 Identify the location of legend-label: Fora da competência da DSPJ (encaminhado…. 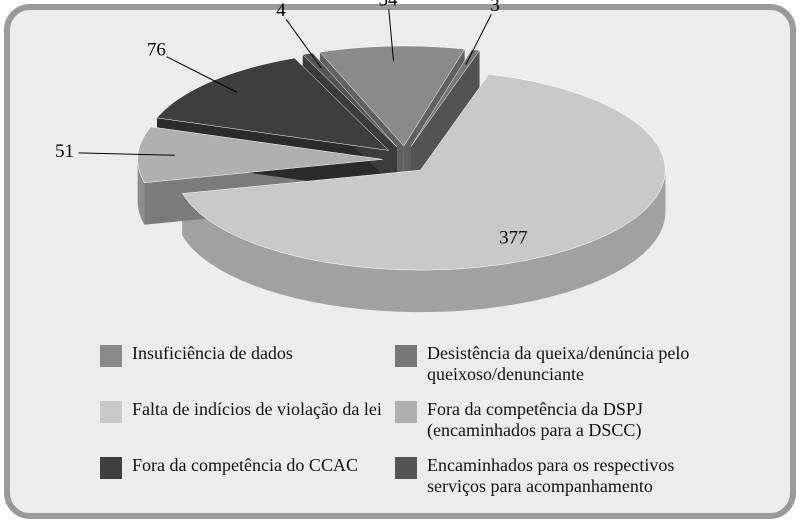
(535, 419).